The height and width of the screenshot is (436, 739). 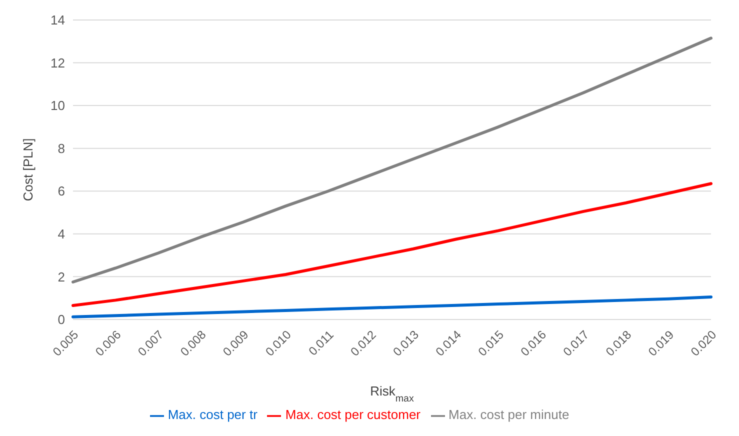 What do you see at coordinates (61, 320) in the screenshot?
I see `y-tick-label: 0` at bounding box center [61, 320].